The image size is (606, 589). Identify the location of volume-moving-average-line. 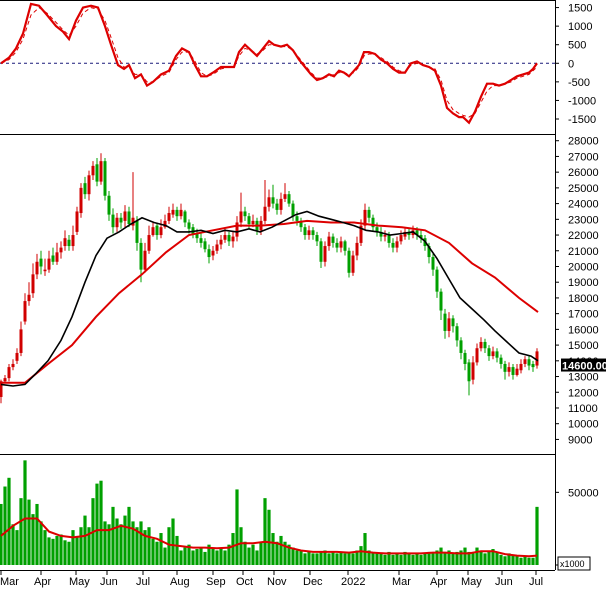
(269, 537).